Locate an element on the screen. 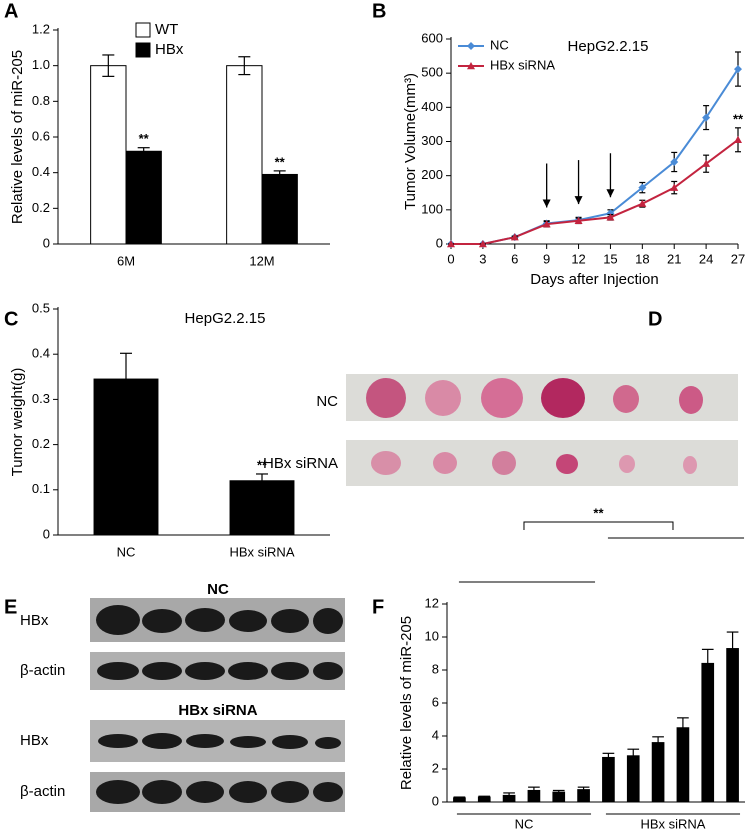 This screenshot has height=831, width=750. y-tick-label: 0.2 is located at coordinates (41, 443).